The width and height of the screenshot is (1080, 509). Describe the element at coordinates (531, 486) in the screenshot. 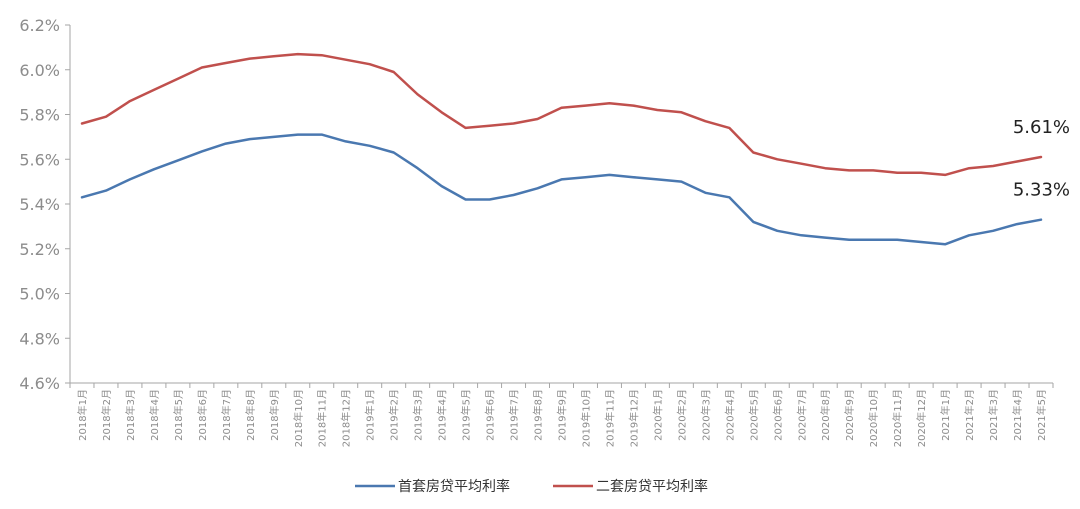

I see `legend: 首套房贷平均利率 二套房贷平均利率` at that location.